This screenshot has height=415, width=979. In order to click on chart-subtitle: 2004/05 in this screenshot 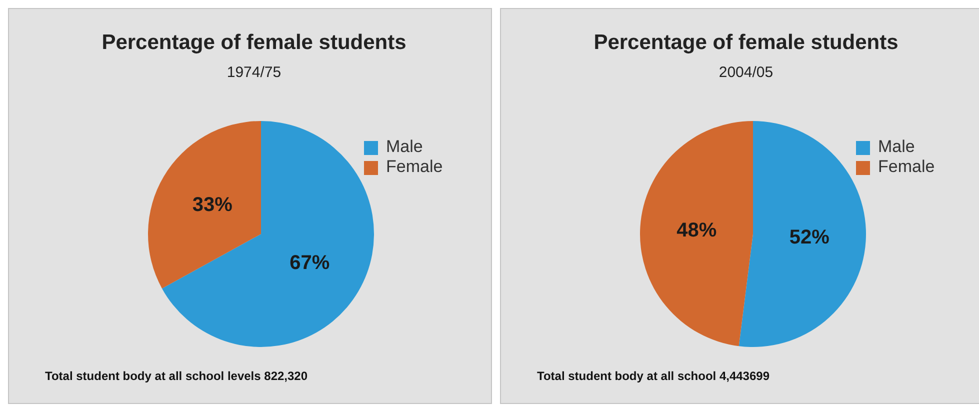, I will do `click(746, 72)`.